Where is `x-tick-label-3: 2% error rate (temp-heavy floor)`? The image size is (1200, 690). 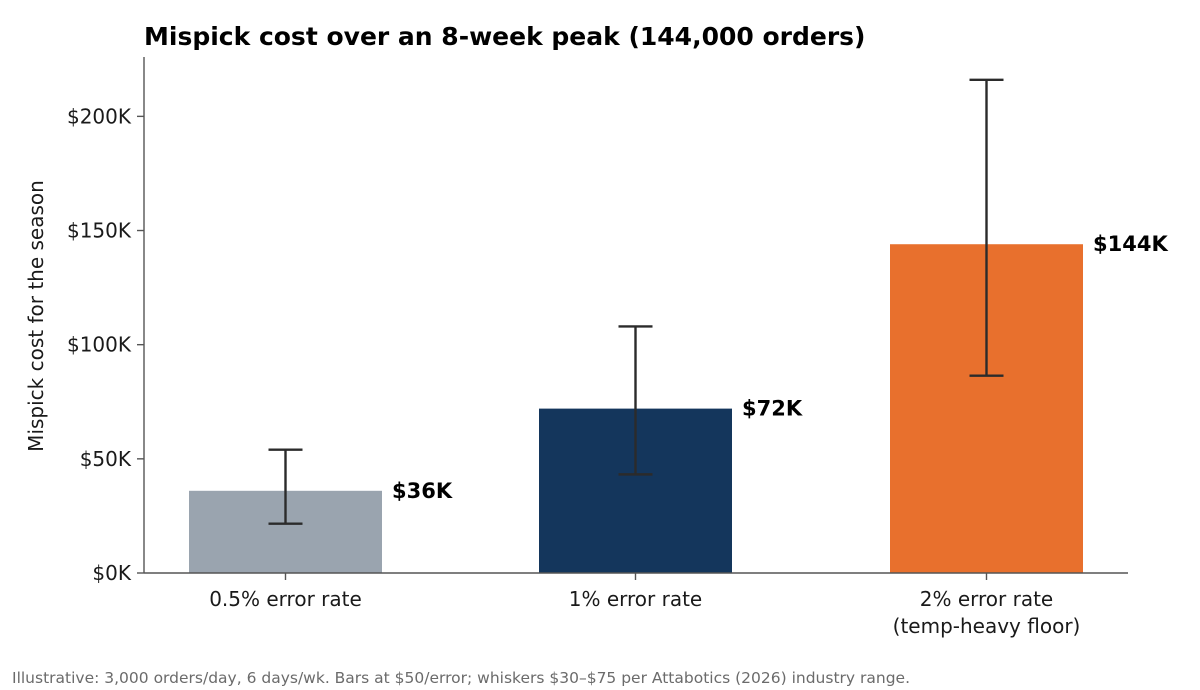
x-tick-label-3: 2% error rate (temp-heavy floor) is located at coordinates (987, 612).